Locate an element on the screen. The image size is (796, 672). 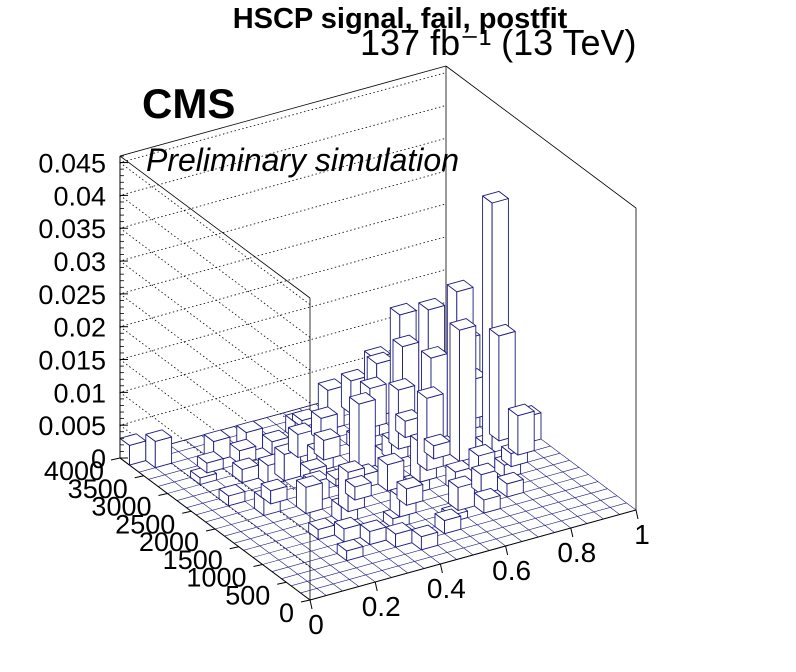
plot-title: HSCP signal, fail, postfit is located at coordinates (400, 19).